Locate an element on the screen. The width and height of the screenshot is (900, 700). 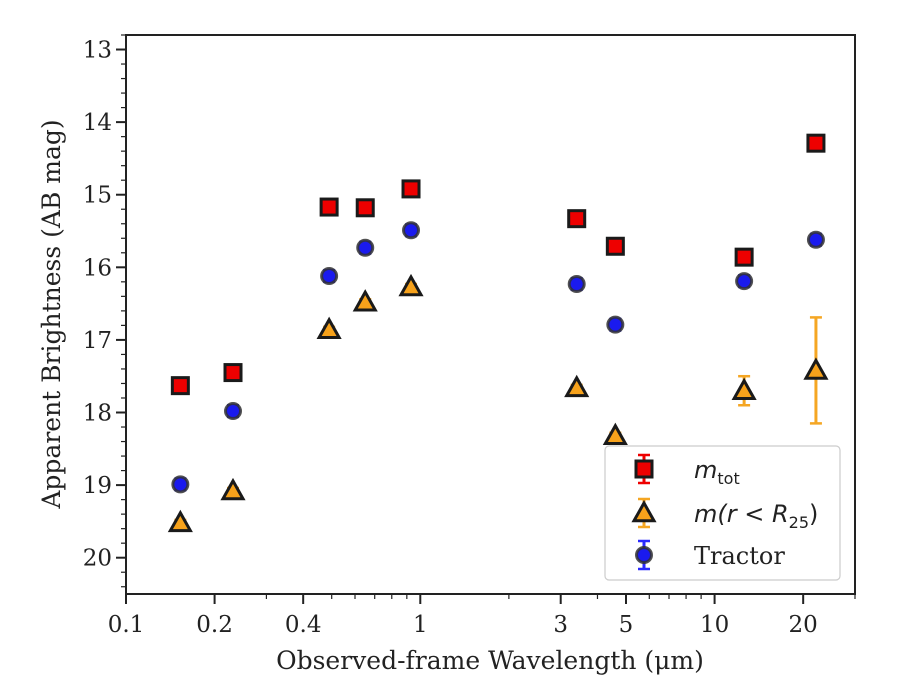
y-tick-label: 17 is located at coordinates (97, 341).